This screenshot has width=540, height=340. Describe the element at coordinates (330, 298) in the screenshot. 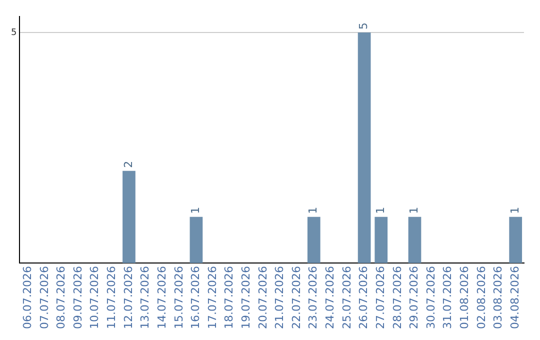

I see `x-tick-label: 24.07.2026` at that location.